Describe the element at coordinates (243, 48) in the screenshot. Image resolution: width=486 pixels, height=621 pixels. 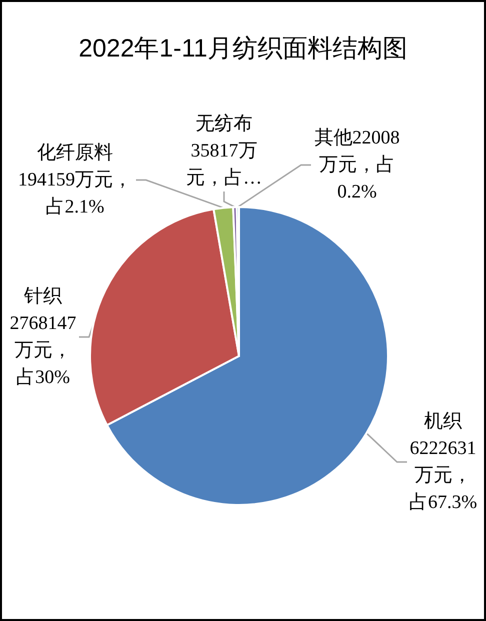
I see `chart-title: 2022年1-11月纺织面料结构图` at that location.